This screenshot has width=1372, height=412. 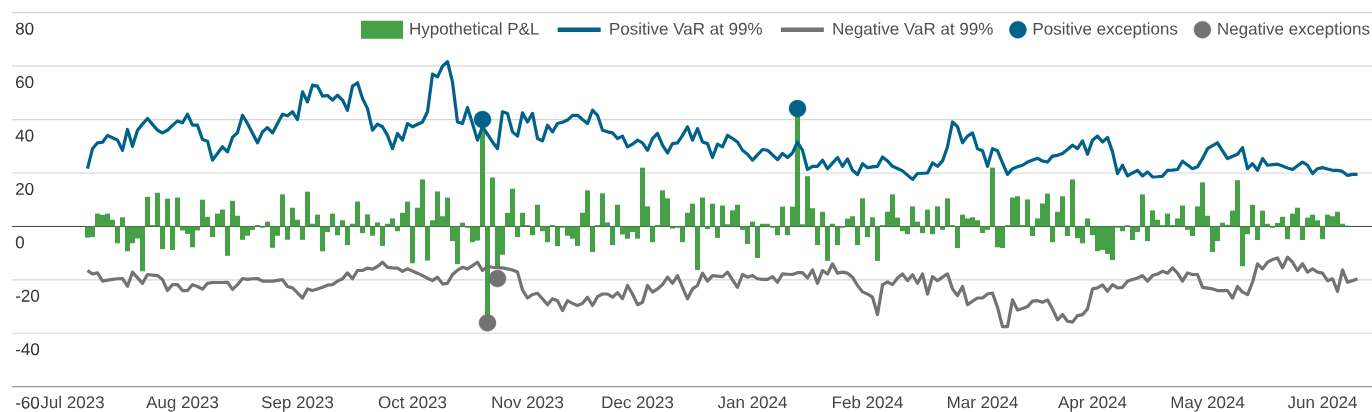 What do you see at coordinates (1294, 30) in the screenshot?
I see `legend-label: Negative exceptions` at bounding box center [1294, 30].